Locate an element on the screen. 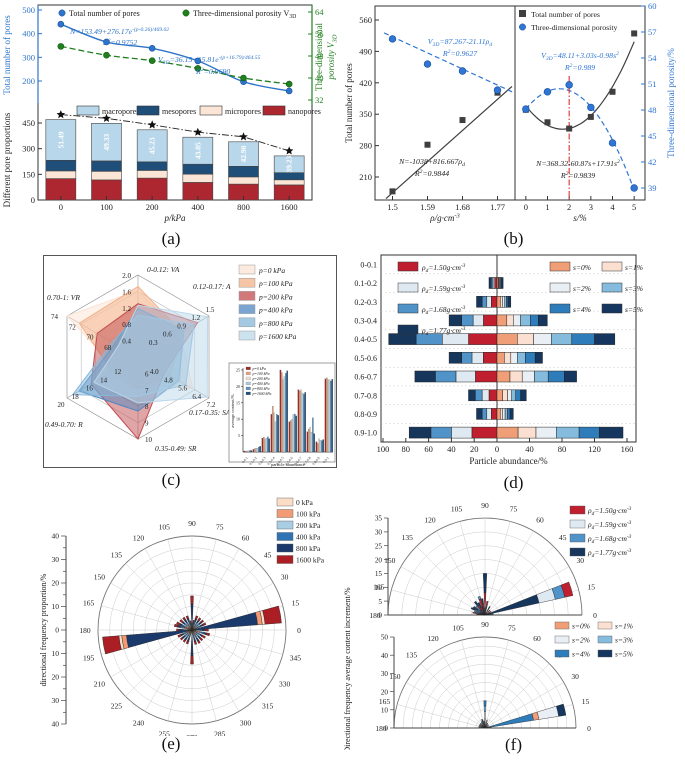 The image size is (685, 763). svg-text: mesopores is located at coordinates (179, 111).